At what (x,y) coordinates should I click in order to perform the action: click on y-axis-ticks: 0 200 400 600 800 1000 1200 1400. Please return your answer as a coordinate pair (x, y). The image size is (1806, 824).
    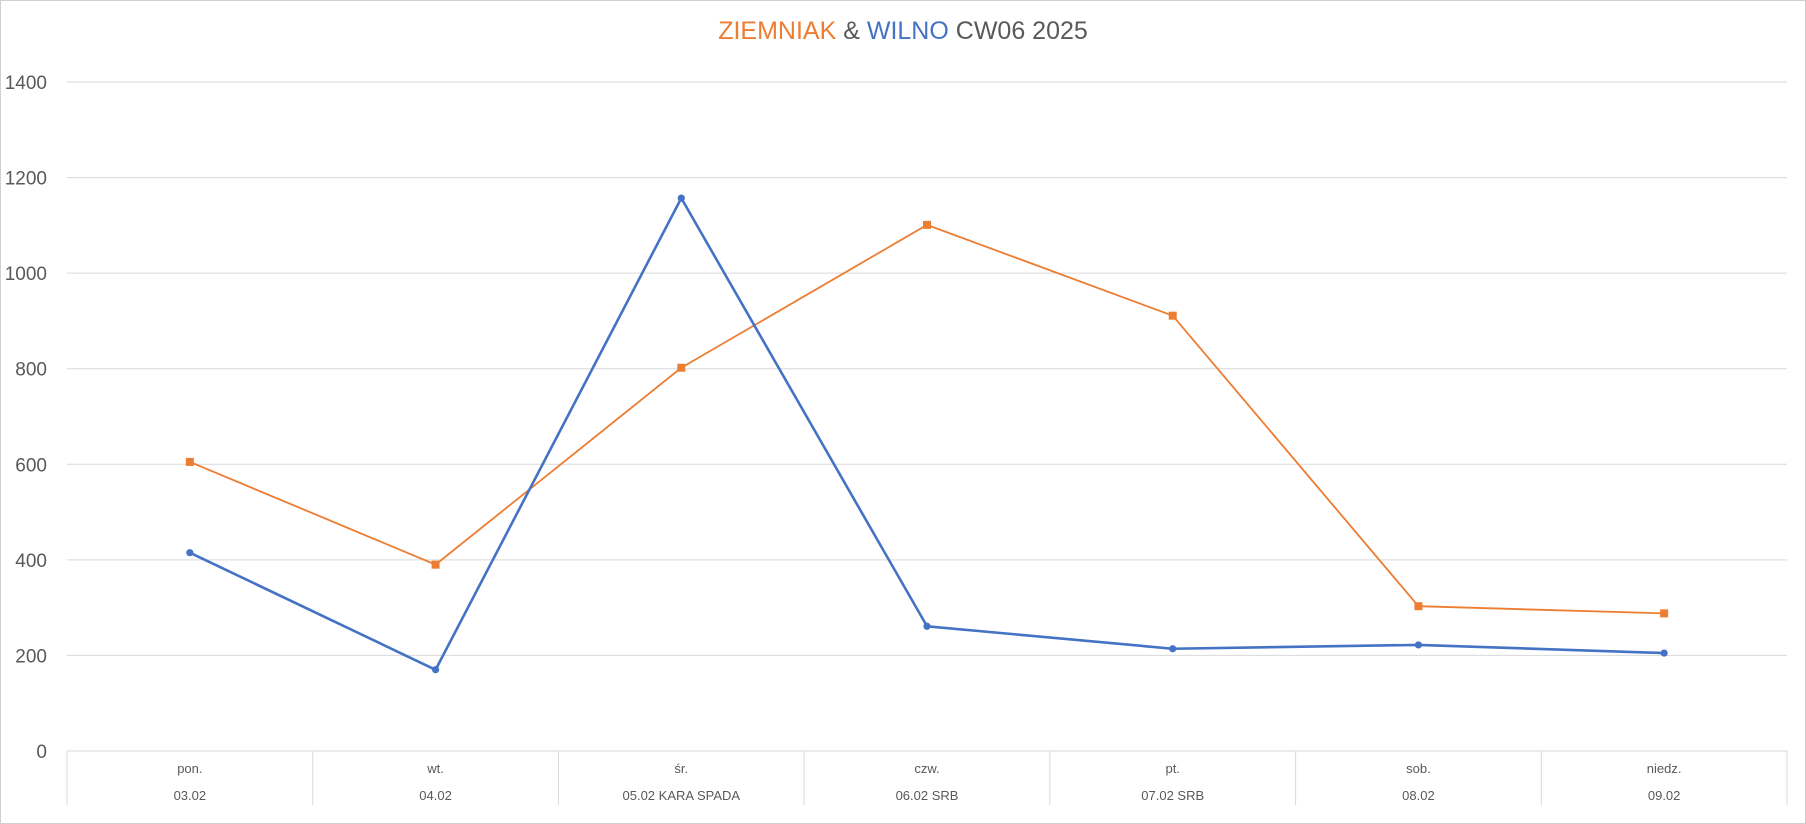
    Looking at the image, I should click on (26, 418).